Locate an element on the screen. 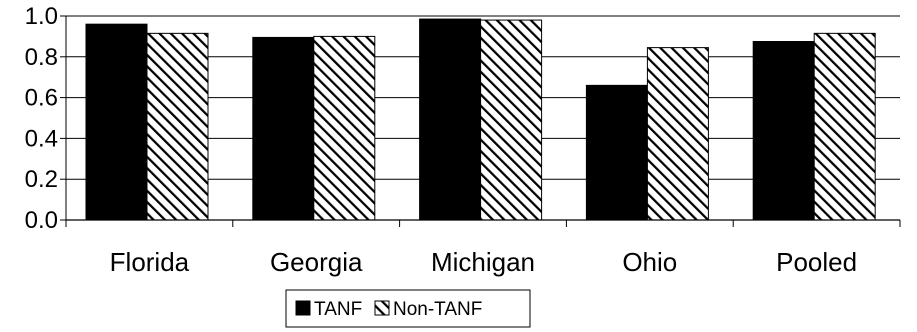  x-tick-label: Pooled is located at coordinates (816, 262).